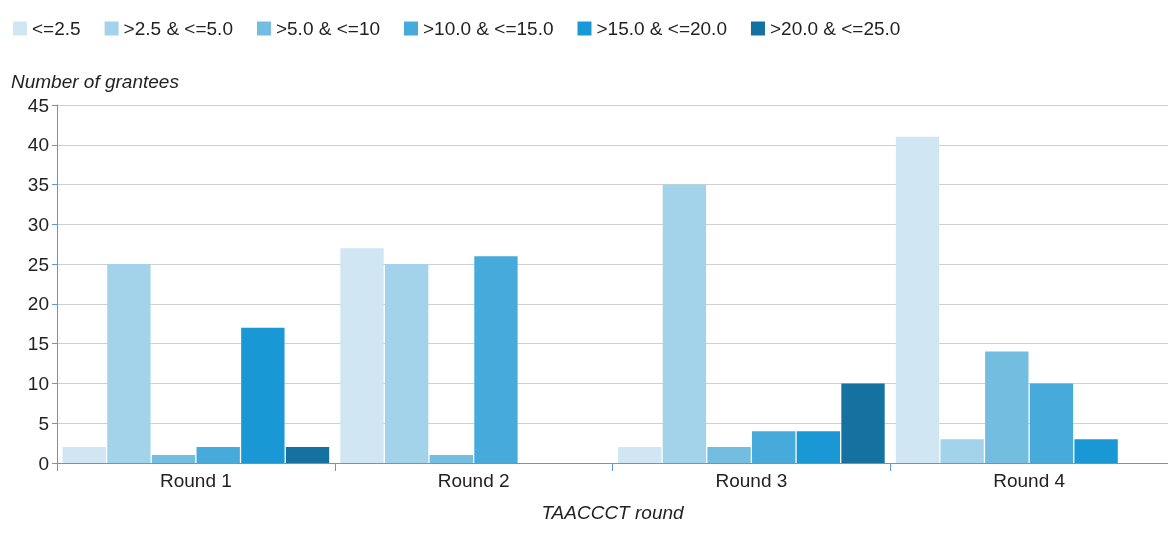 The image size is (1176, 535). Describe the element at coordinates (751, 480) in the screenshot. I see `x-tick-label: Round 3` at that location.